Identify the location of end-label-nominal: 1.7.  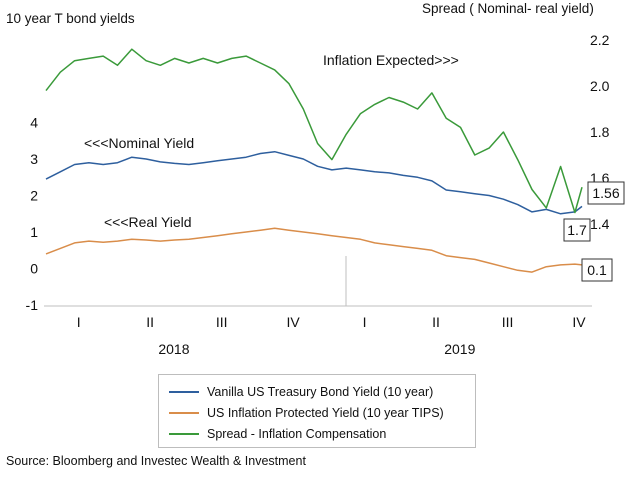
(577, 230).